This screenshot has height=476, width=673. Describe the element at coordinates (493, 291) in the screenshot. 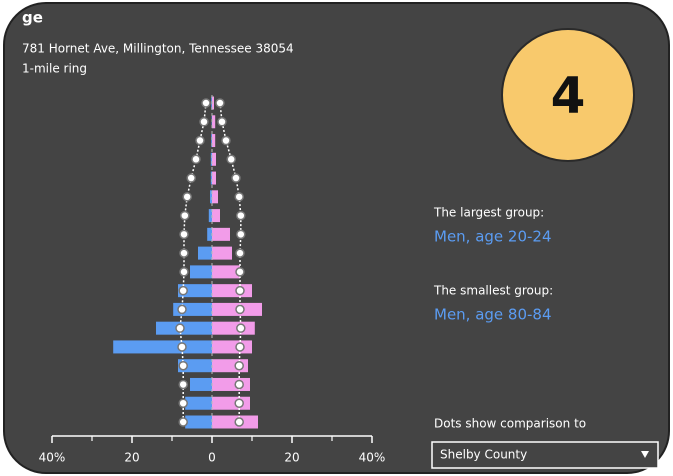

I see `smallest-label: The smallest group:` at that location.